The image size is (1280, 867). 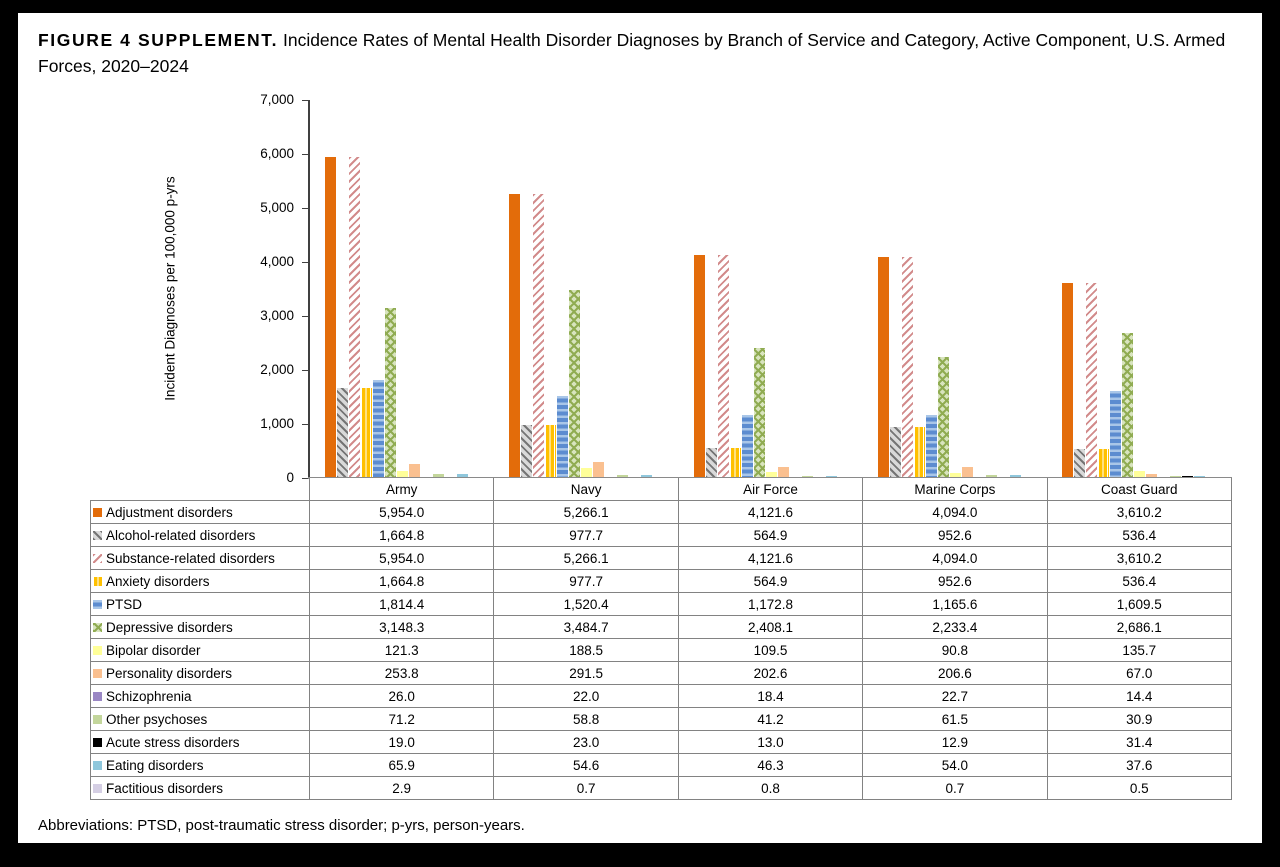 What do you see at coordinates (402, 489) in the screenshot?
I see `table-header-army: Army` at bounding box center [402, 489].